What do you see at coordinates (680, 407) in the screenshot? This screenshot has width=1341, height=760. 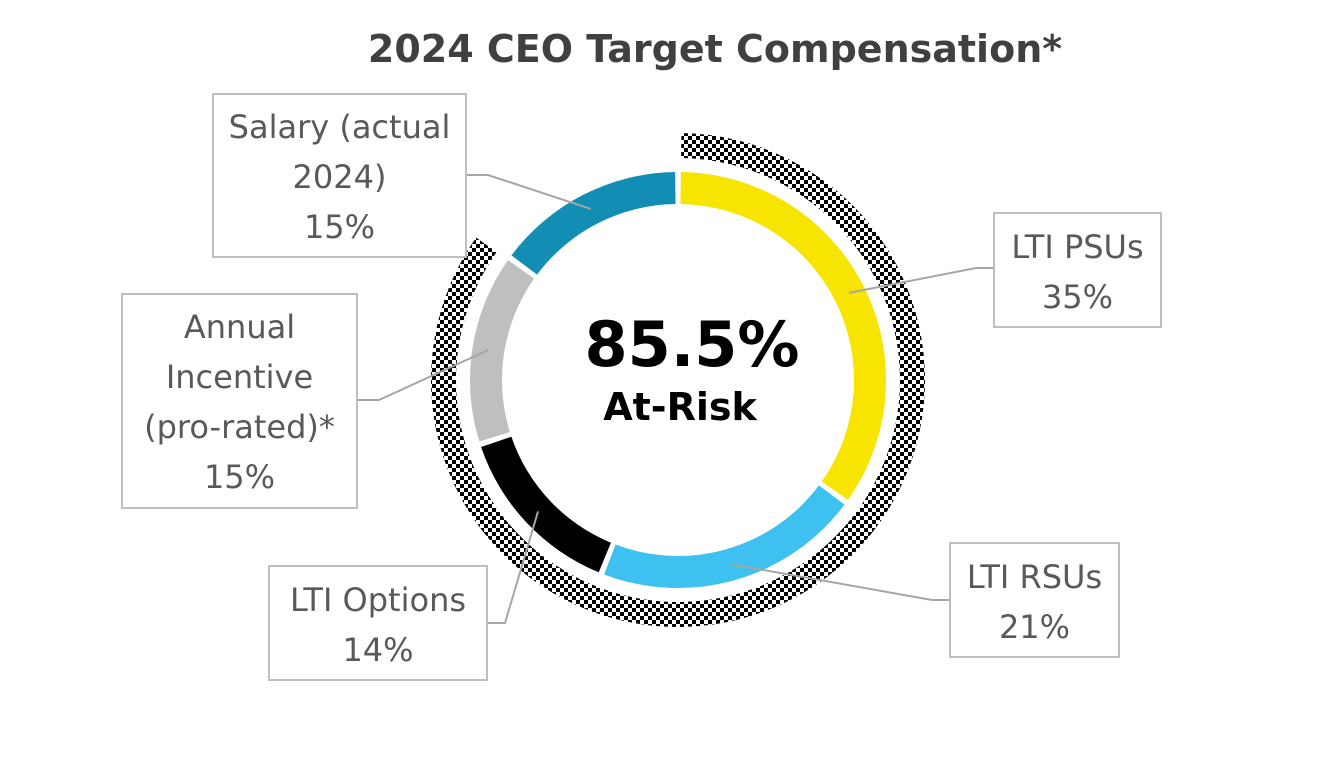 I see `center-label: At-Risk` at bounding box center [680, 407].